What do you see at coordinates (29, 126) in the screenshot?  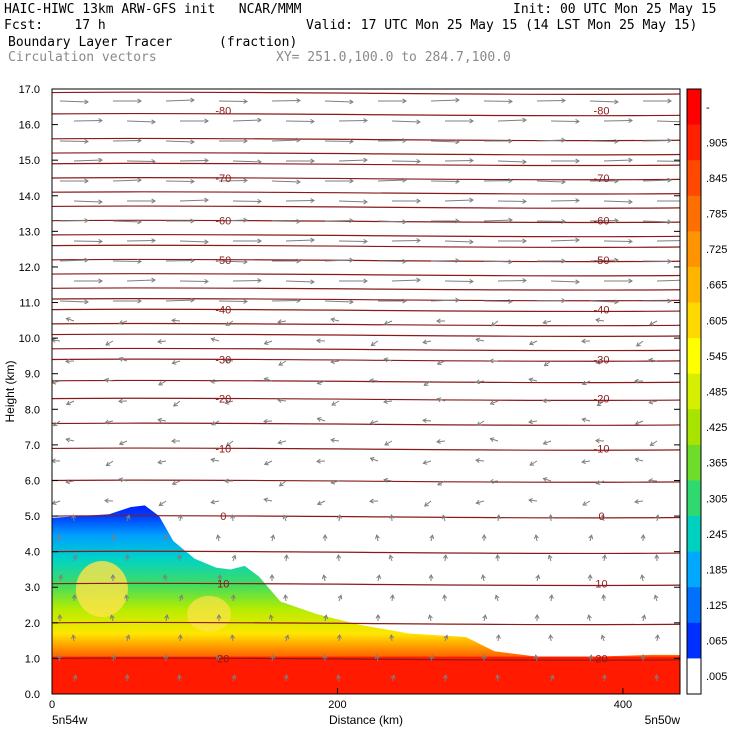 I see `y-tick-label: 16.0` at bounding box center [29, 126].